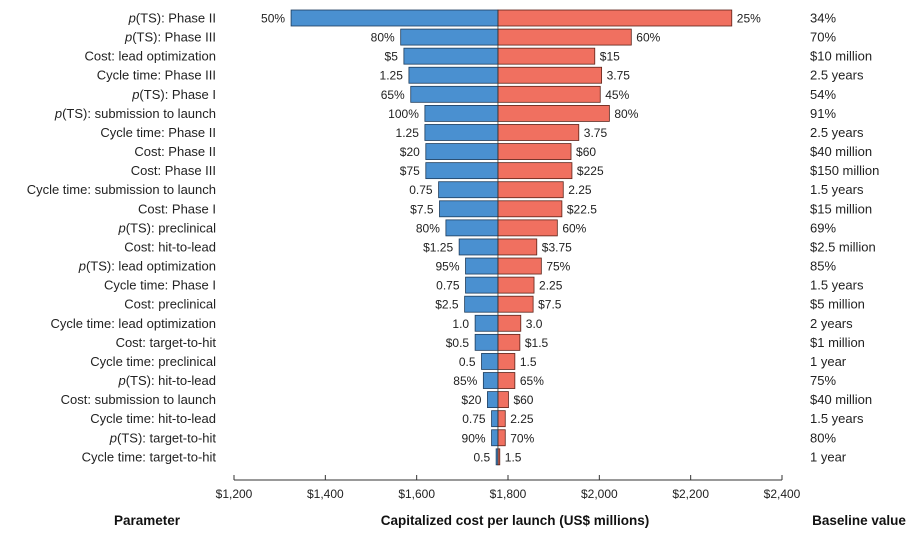 Image resolution: width=916 pixels, height=534 pixels. Describe the element at coordinates (508, 494) in the screenshot. I see `x-tick-label: $1,800` at that location.